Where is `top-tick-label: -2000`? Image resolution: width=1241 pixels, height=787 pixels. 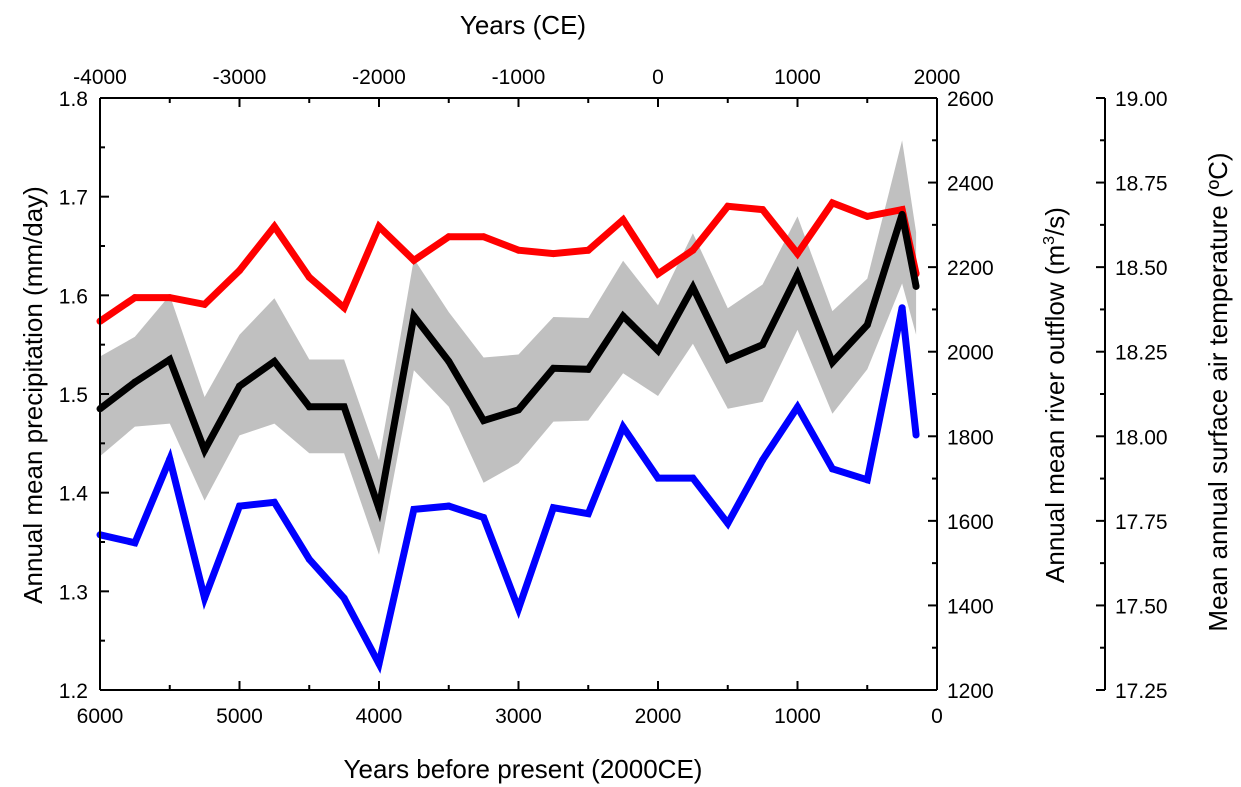 top-tick-label: -2000 is located at coordinates (379, 77).